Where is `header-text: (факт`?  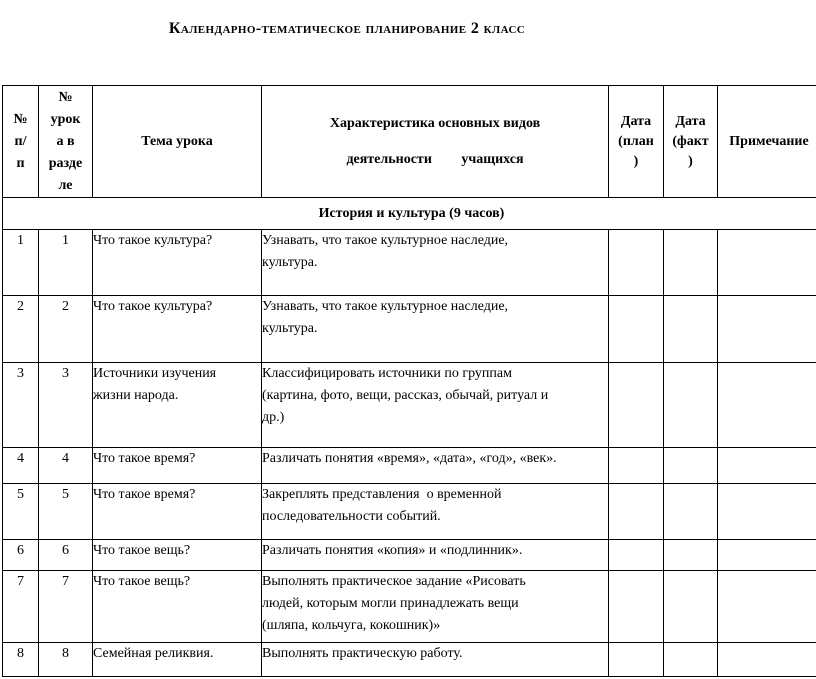 header-text: (факт is located at coordinates (690, 141).